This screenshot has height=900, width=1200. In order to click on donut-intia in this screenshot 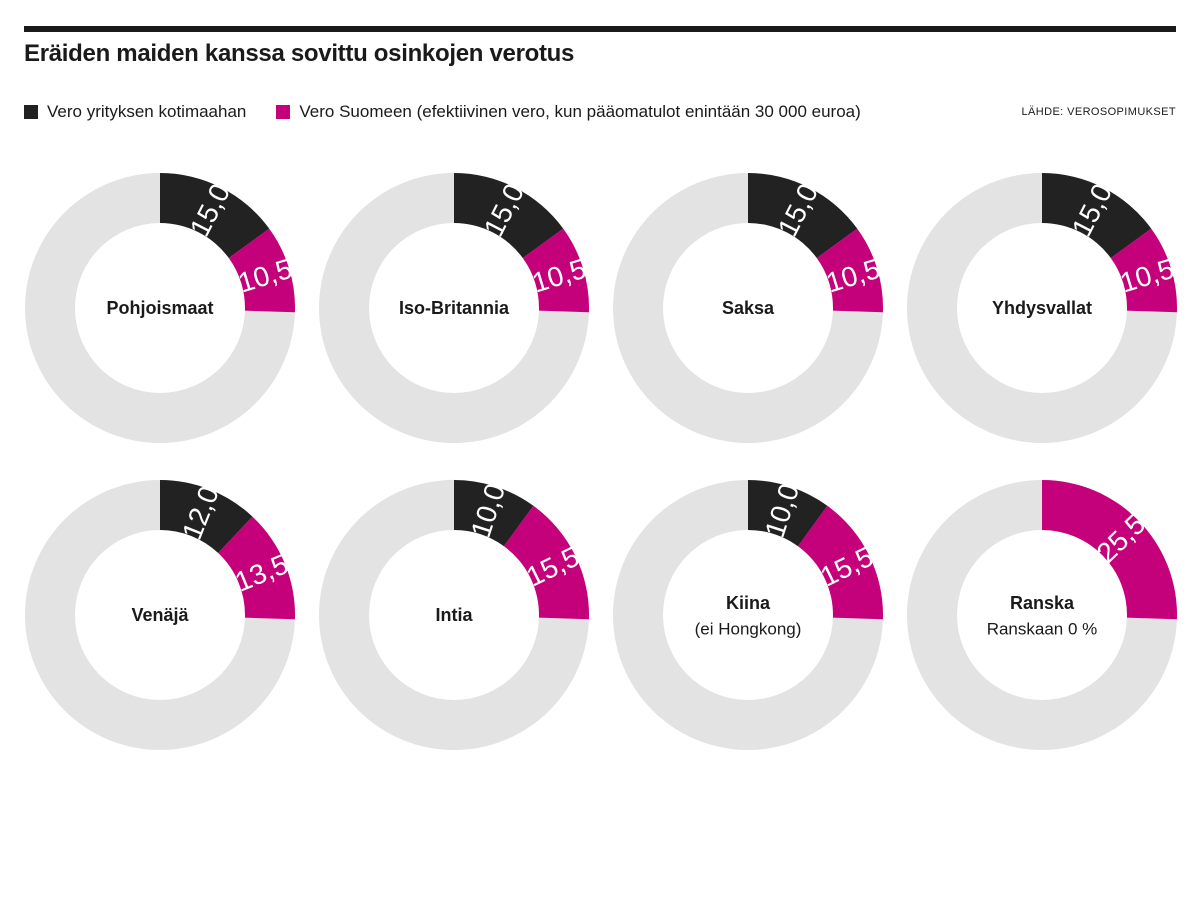, I will do `click(453, 615)`.